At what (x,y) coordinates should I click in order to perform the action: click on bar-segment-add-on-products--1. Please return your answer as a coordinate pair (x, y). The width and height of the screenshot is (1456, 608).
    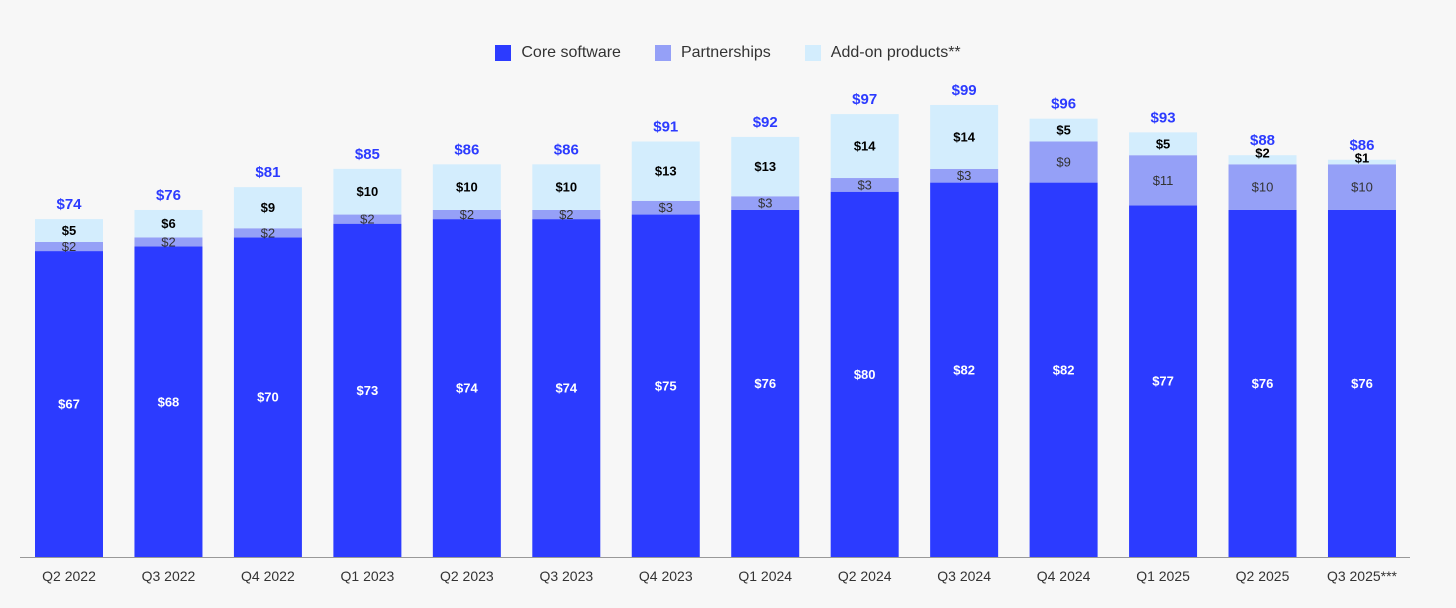
    Looking at the image, I should click on (168, 223).